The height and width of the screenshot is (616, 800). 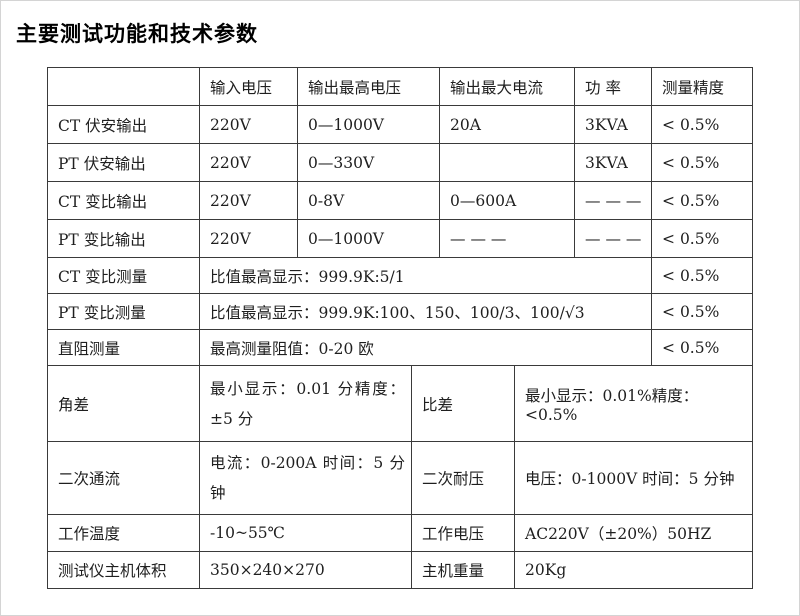 What do you see at coordinates (368, 86) in the screenshot?
I see `column-header-max-output-voltage: 输出最高电压` at bounding box center [368, 86].